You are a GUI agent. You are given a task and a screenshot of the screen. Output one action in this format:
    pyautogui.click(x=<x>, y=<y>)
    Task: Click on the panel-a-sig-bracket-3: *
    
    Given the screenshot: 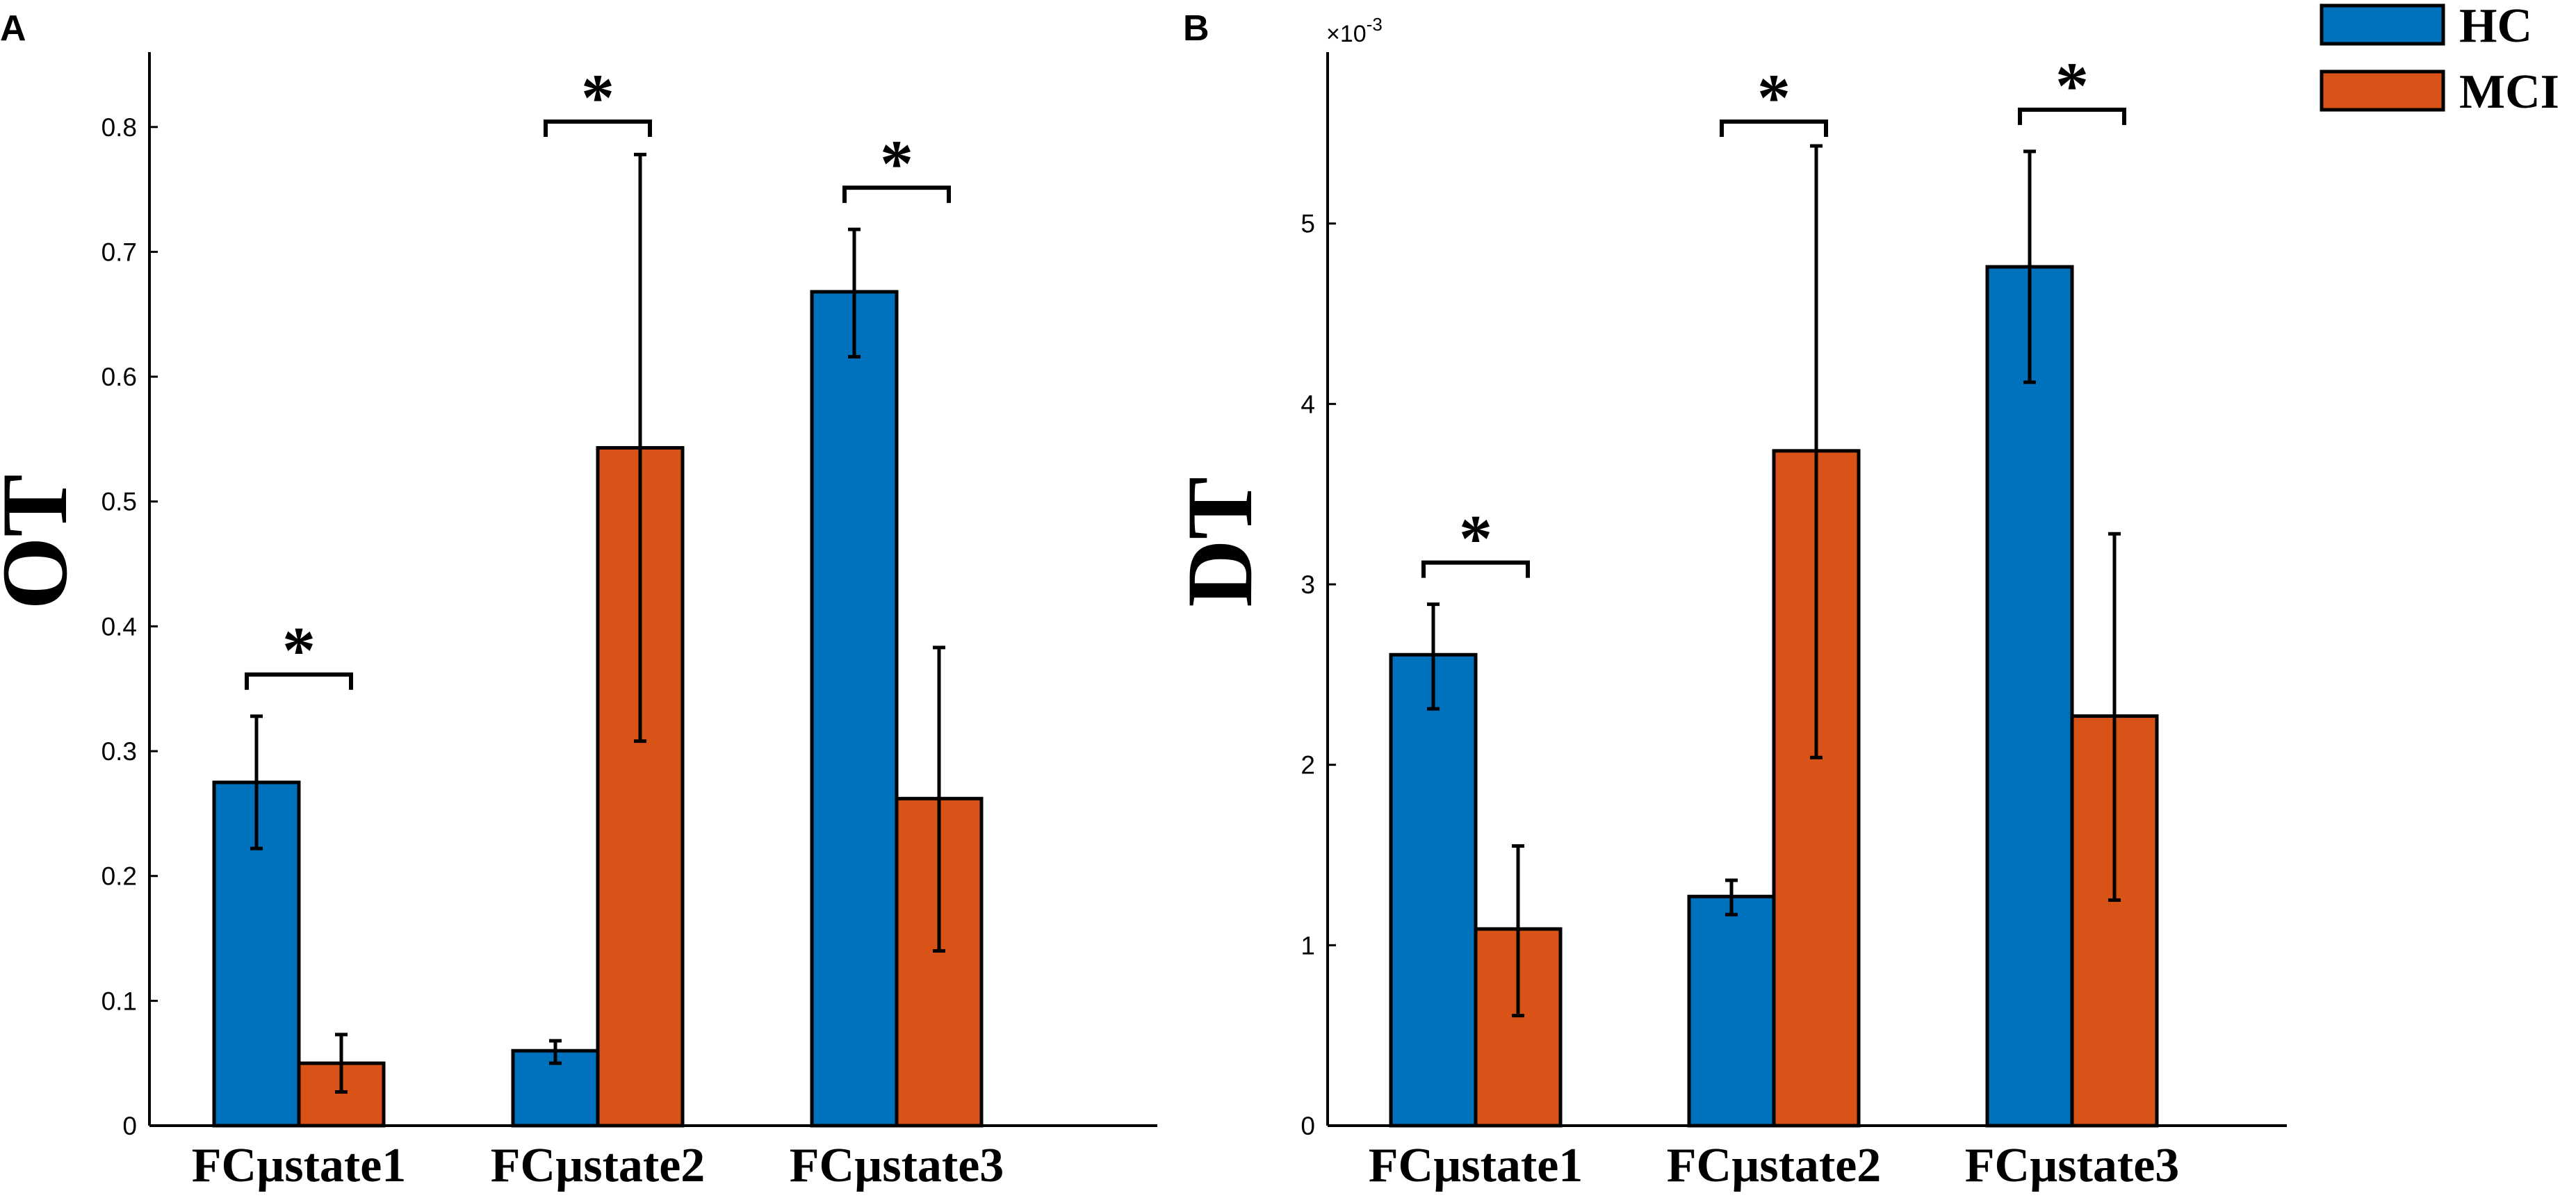 What is the action you would take?
    pyautogui.click(x=896, y=165)
    